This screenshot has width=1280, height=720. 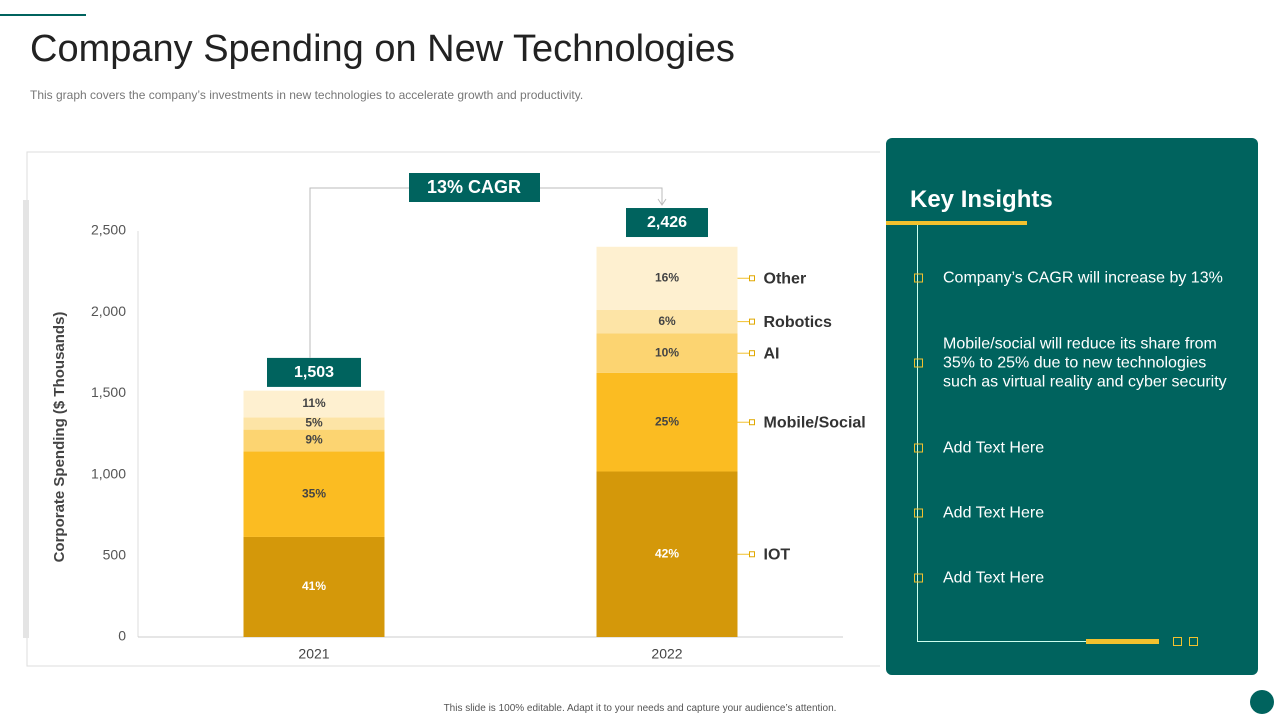 I want to click on segment-label: 9%, so click(x=314, y=440).